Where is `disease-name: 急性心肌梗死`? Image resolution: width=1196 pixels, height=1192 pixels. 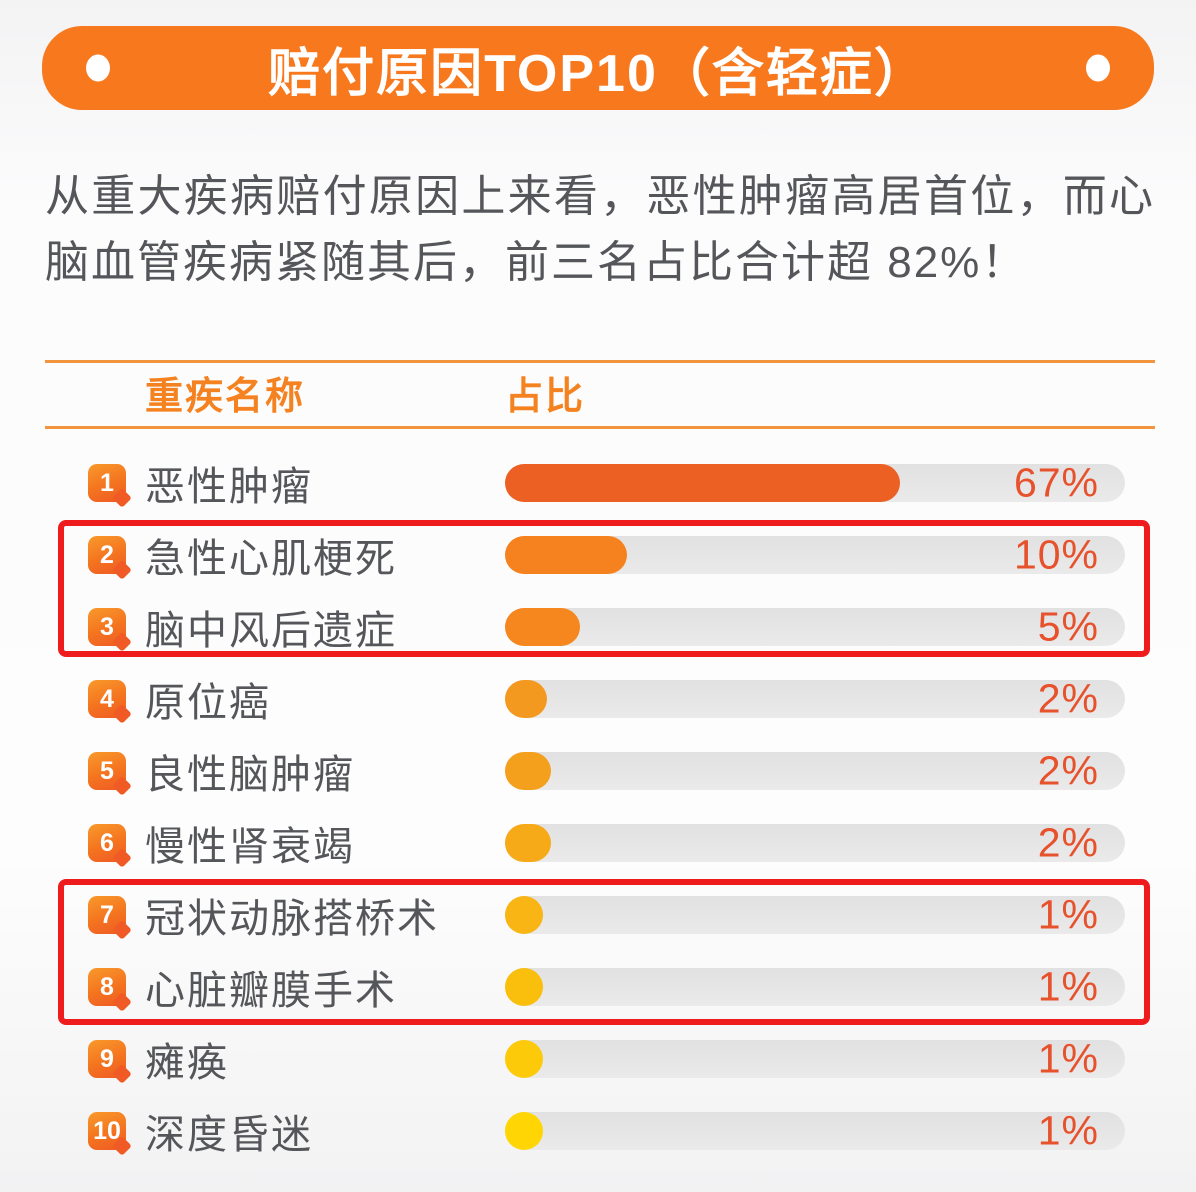
disease-name: 急性心肌梗死 is located at coordinates (271, 559).